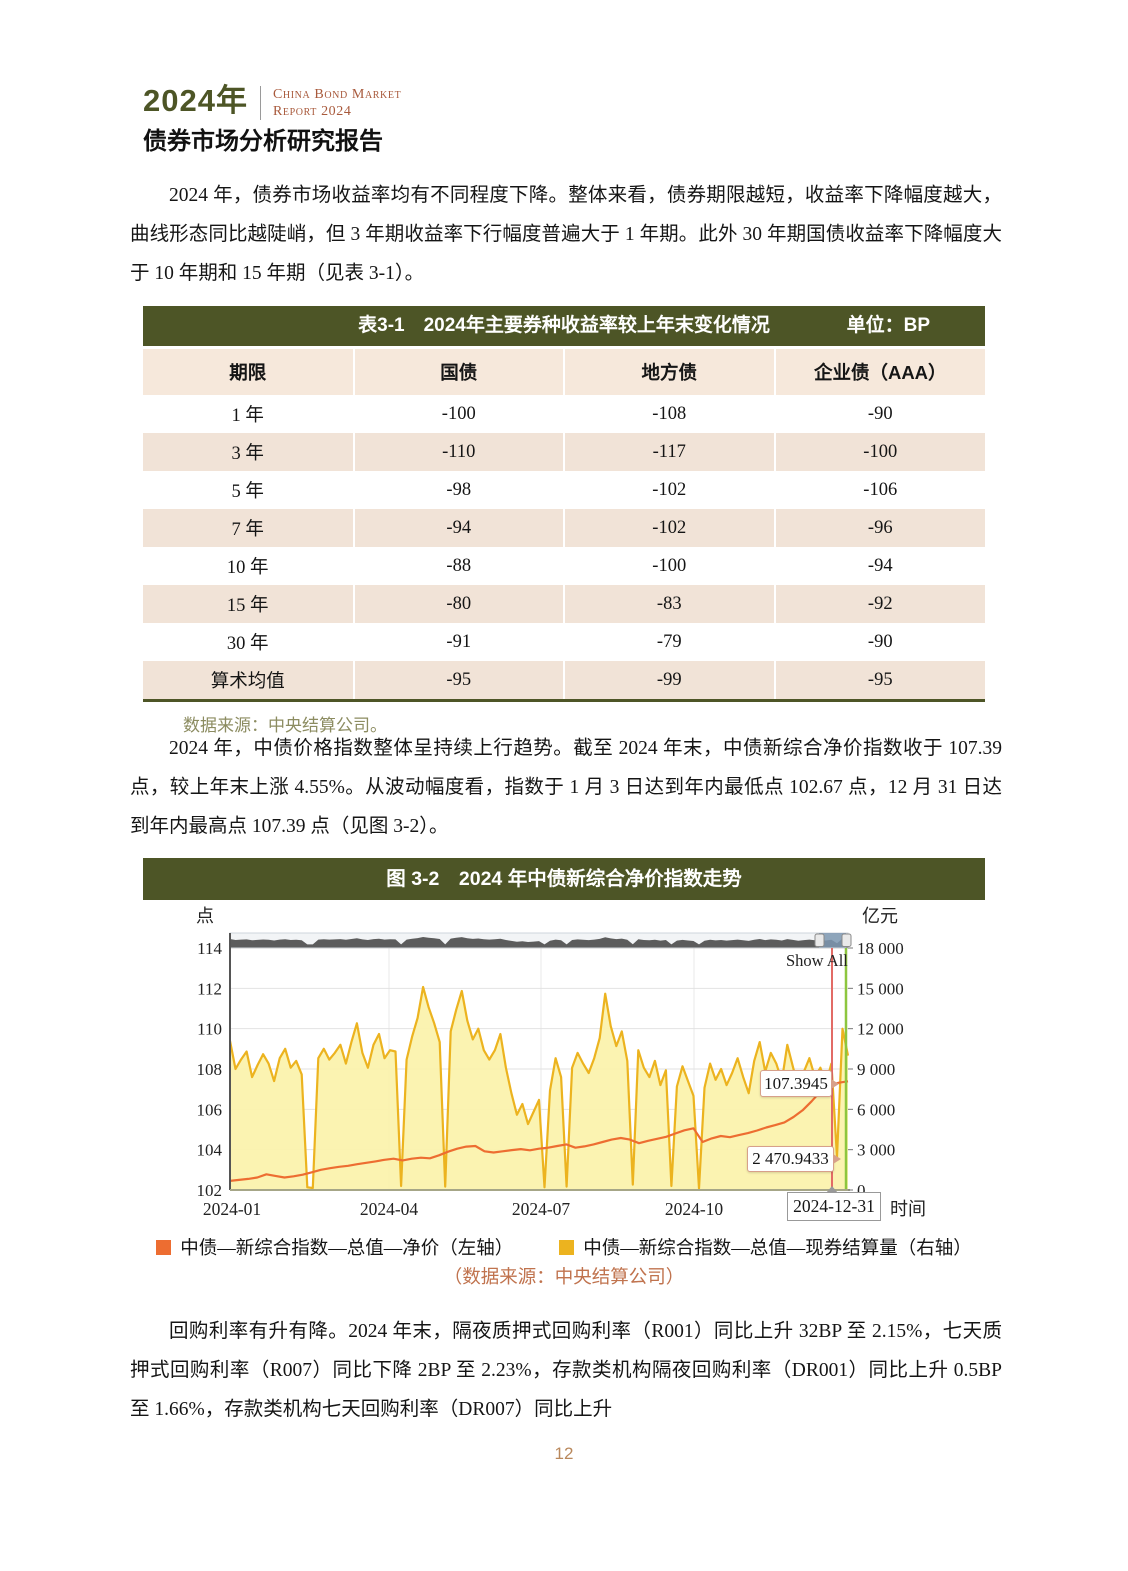  Describe the element at coordinates (834, 1203) in the screenshot. I see `axis-pointer-label: 2024-12-31` at that location.